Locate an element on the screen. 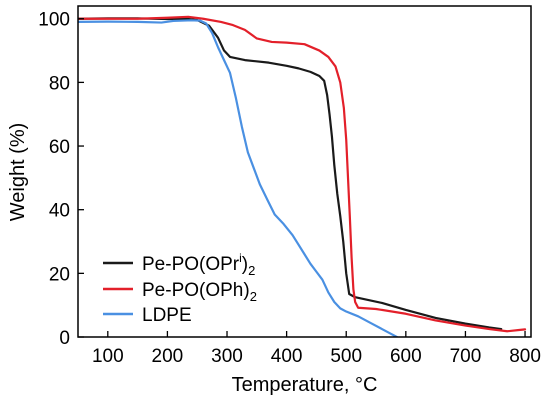  y-tick-label: 40 is located at coordinates (59, 211).